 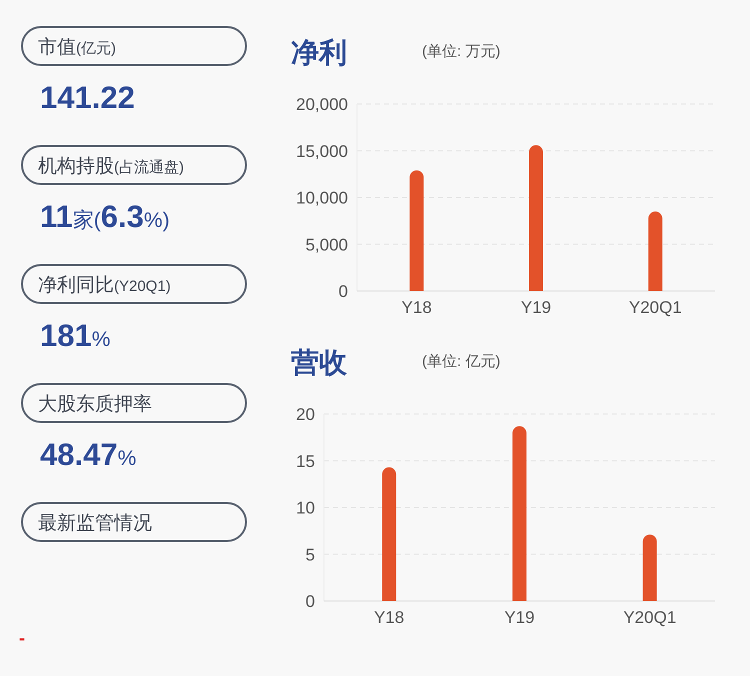 I want to click on text: 最新监管情况, so click(x=95, y=523).